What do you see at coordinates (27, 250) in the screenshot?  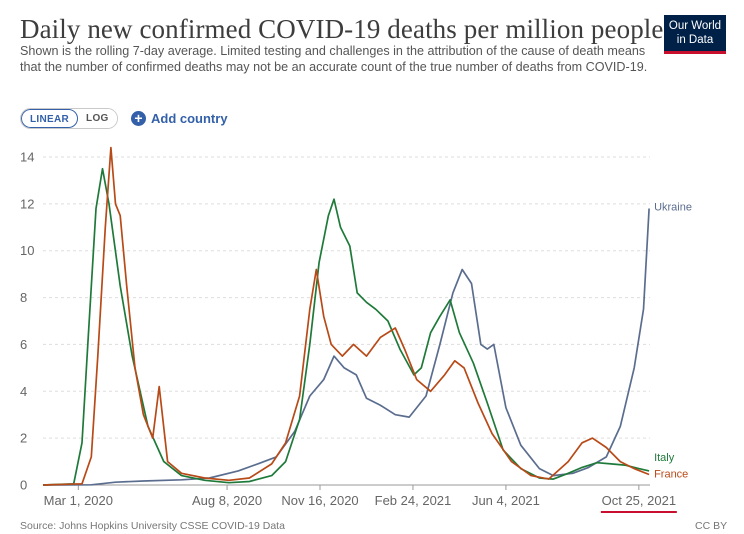 I see `y-tick-label: 10` at bounding box center [27, 250].